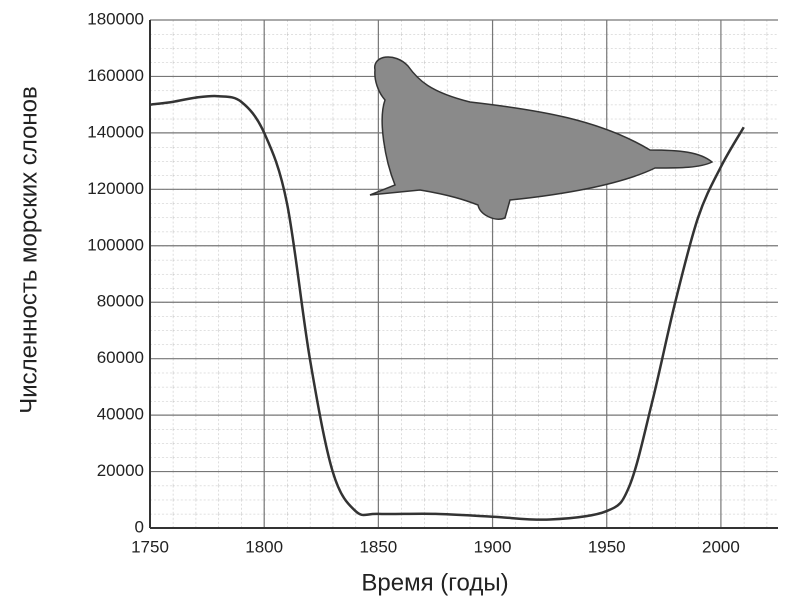  I want to click on y-tick-label: 180000, so click(115, 18).